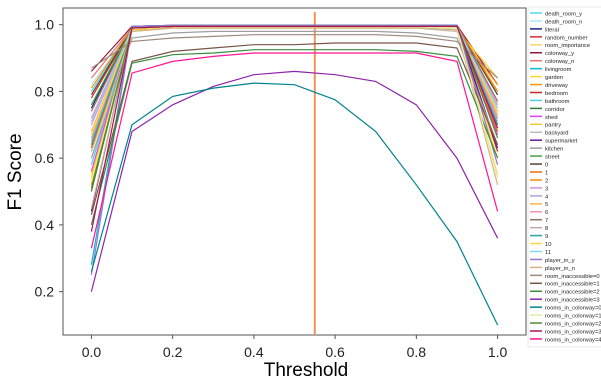  What do you see at coordinates (572, 285) in the screenshot?
I see `legend-label: room_inaccessible=1` at bounding box center [572, 285].